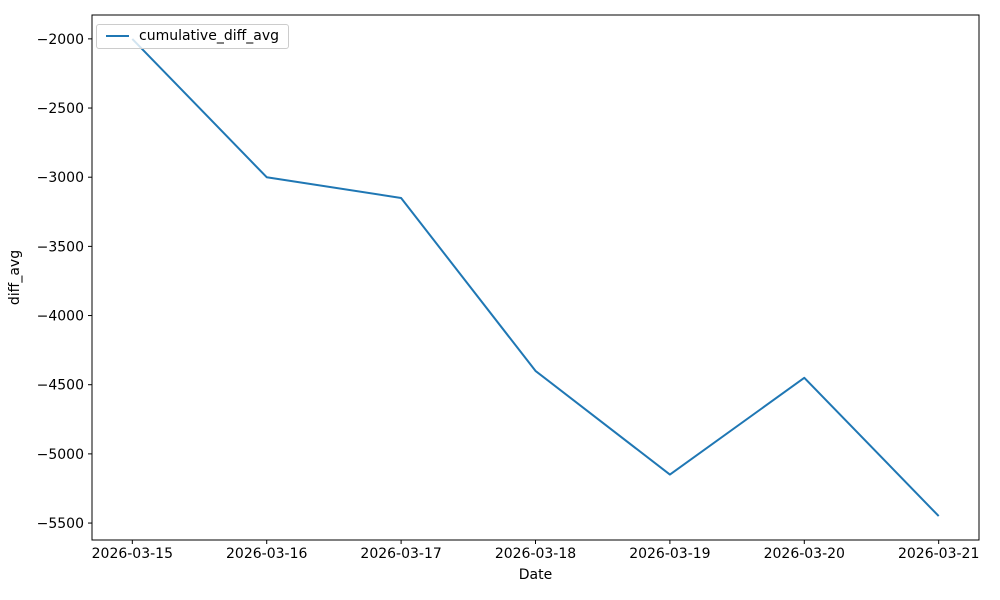 The height and width of the screenshot is (600, 1000). I want to click on x-tick-label: 2026-03-17, so click(400, 554).